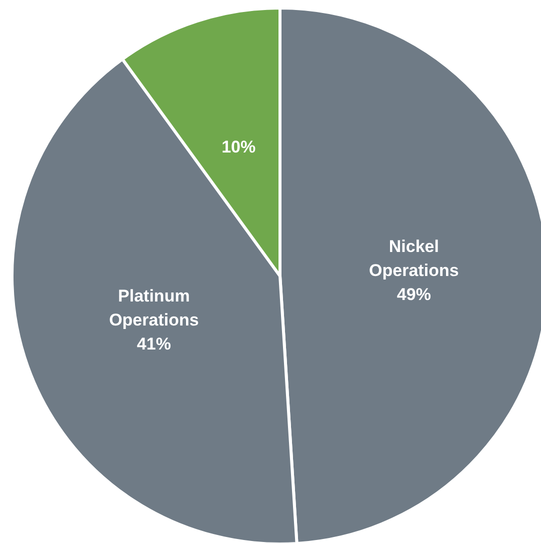 The width and height of the screenshot is (541, 543). Describe the element at coordinates (414, 258) in the screenshot. I see `slice-label: Nickel Operations` at that location.